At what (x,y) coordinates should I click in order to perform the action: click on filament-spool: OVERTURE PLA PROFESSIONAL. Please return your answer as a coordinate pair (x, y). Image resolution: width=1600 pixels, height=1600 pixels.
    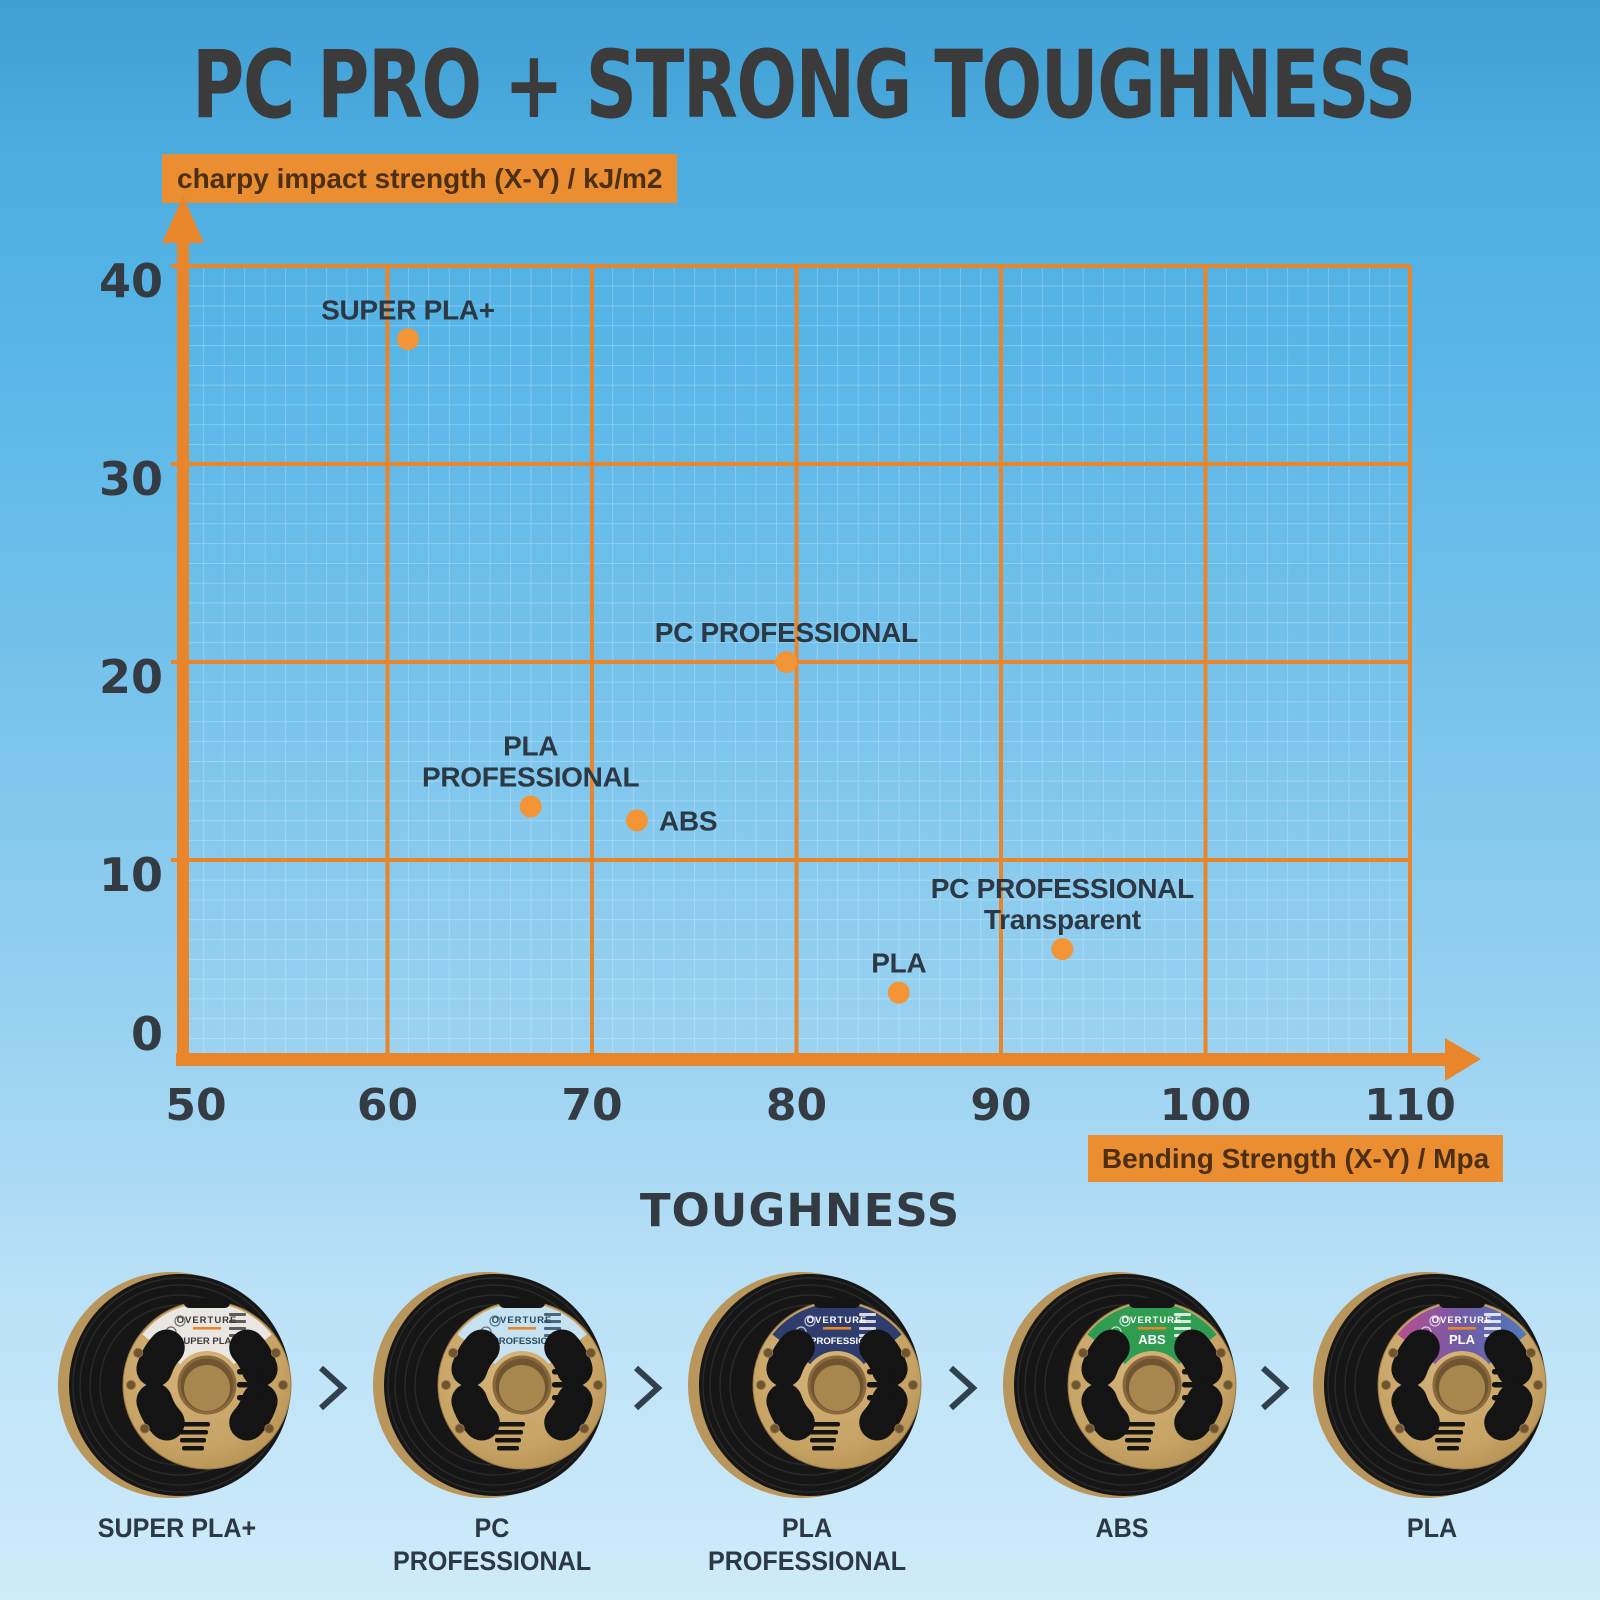
    Looking at the image, I should click on (805, 1385).